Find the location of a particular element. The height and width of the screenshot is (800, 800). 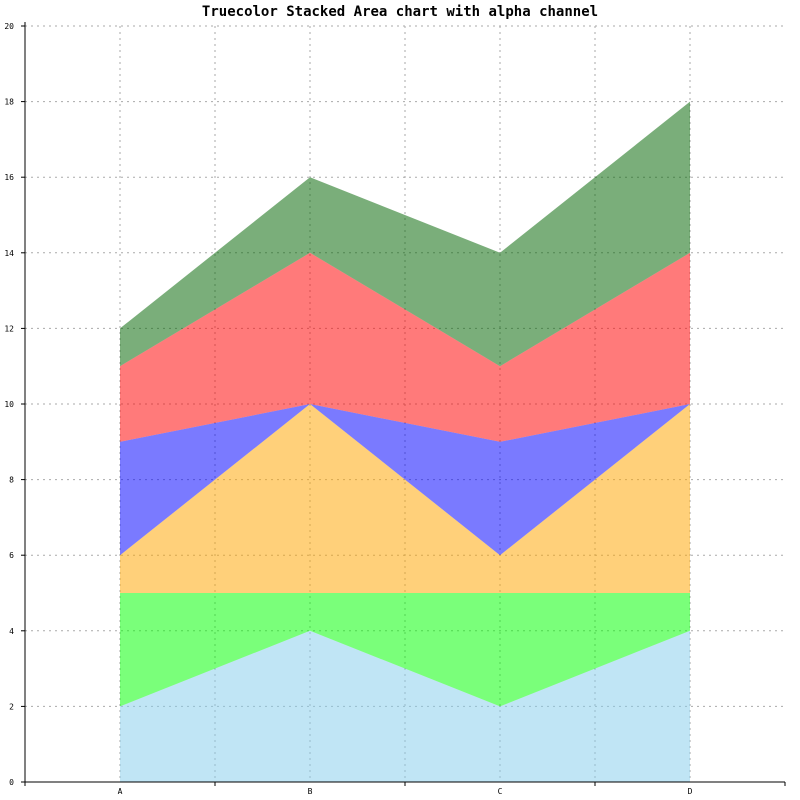

y-tick-label: 20 is located at coordinates (9, 26).